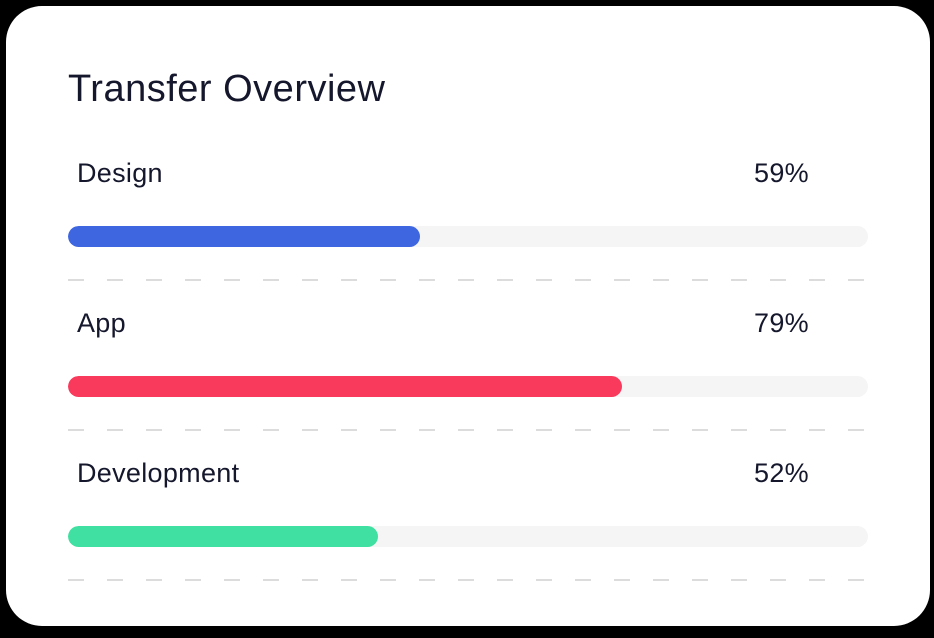  Describe the element at coordinates (345, 386) in the screenshot. I see `progress-fill-app` at that location.